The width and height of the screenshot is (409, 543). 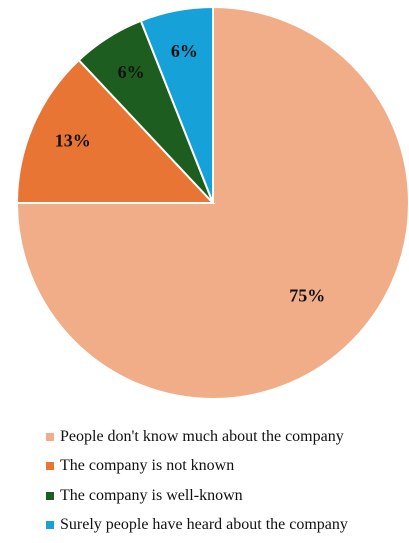 I want to click on legend-label: People don't know much about the company, so click(x=202, y=436).